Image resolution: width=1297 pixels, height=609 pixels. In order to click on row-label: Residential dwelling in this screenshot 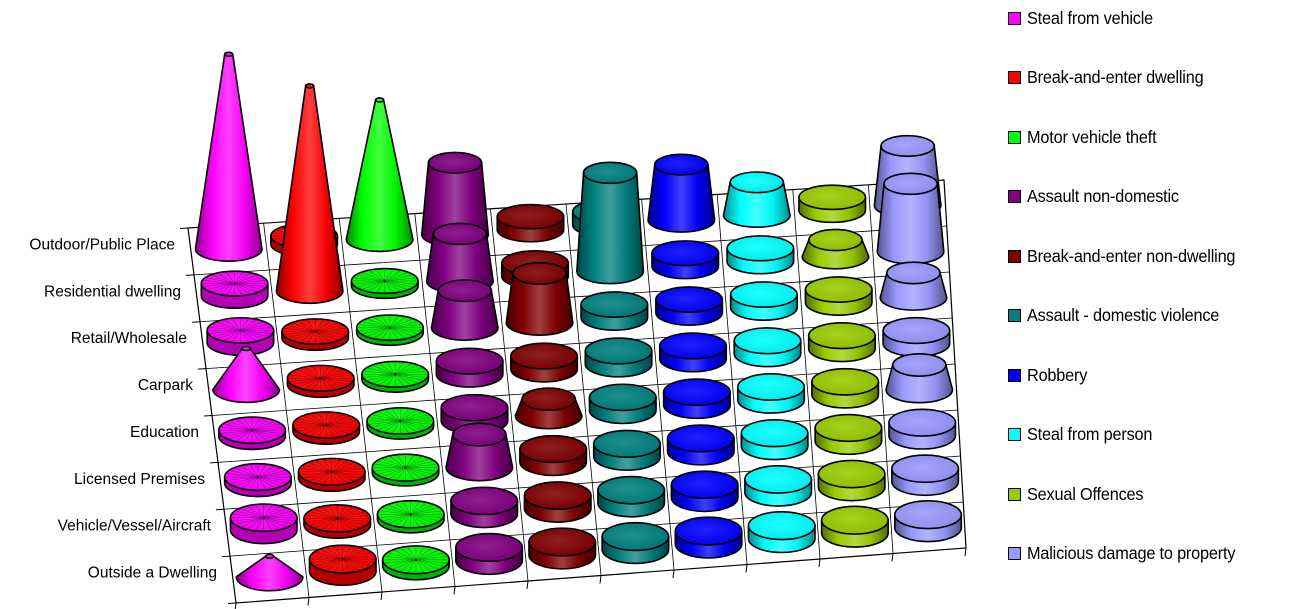, I will do `click(112, 291)`.